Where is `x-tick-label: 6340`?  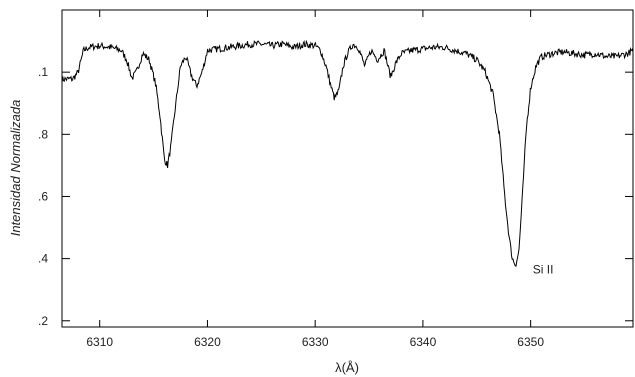 x-tick-label: 6340 is located at coordinates (423, 342).